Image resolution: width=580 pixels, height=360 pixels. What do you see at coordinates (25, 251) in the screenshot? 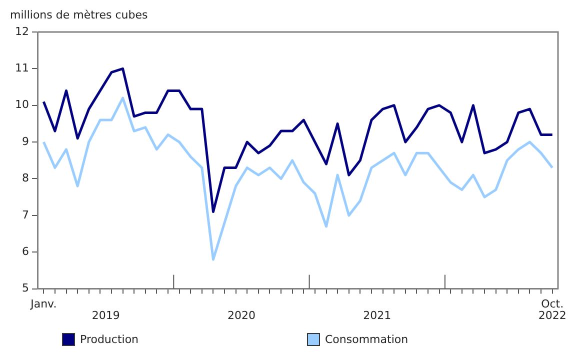
I see `y-tick-label: 6` at bounding box center [25, 251].